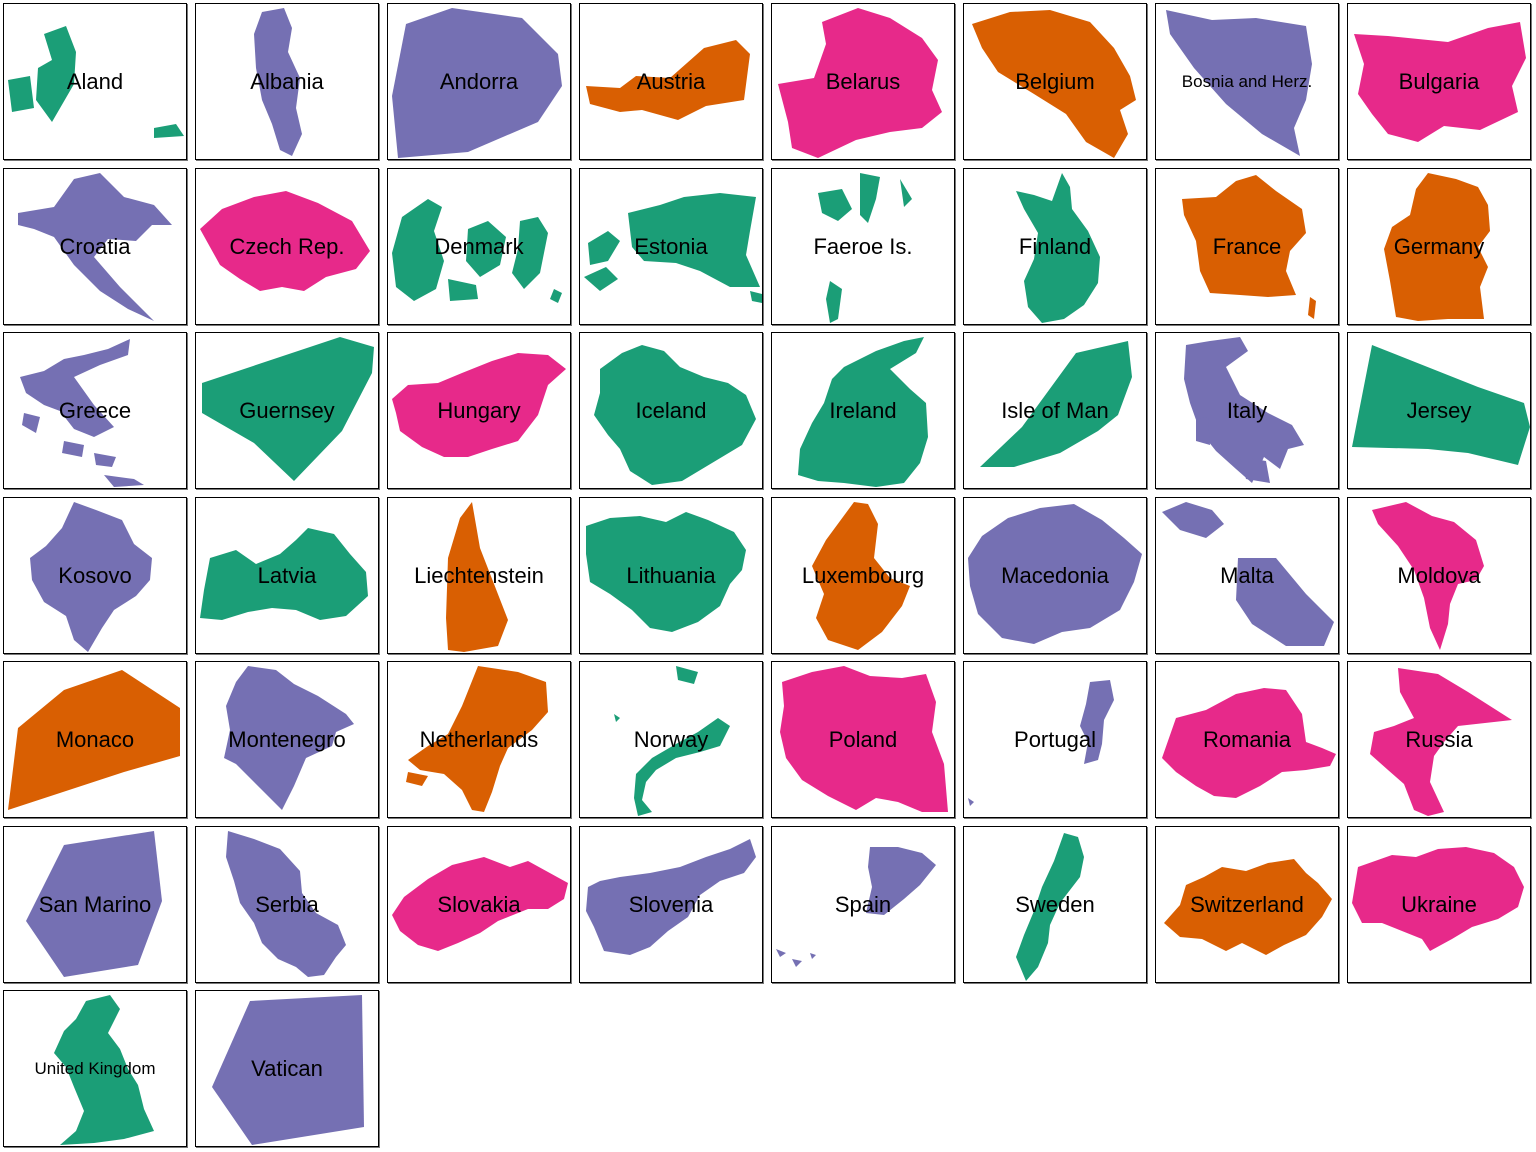 The image size is (1536, 1152). I want to click on country-shape-guernsey, so click(288, 409).